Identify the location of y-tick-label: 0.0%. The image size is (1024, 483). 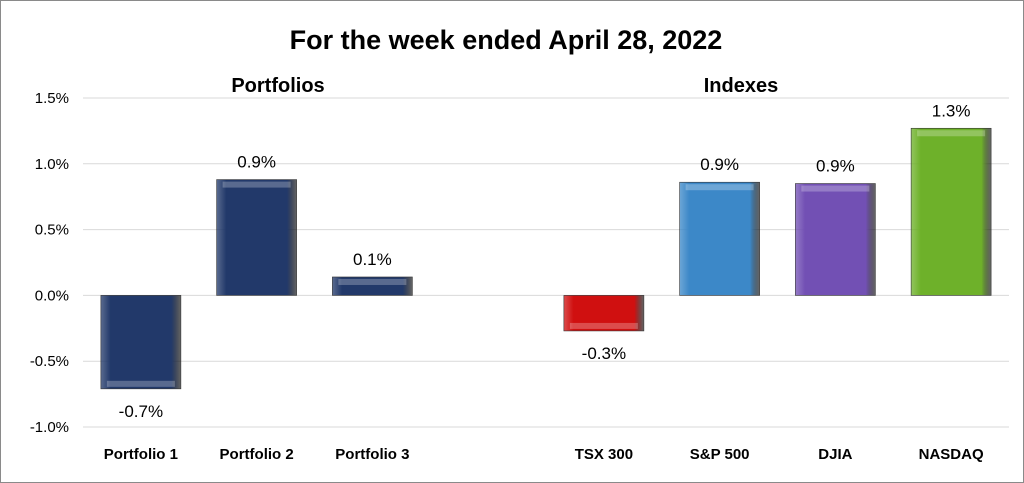
(52, 295).